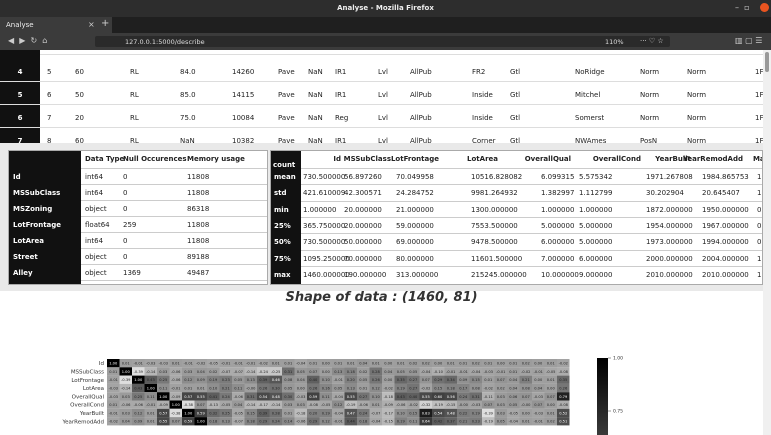 This screenshot has height=435, width=771. I want to click on close-button, so click(764, 7).